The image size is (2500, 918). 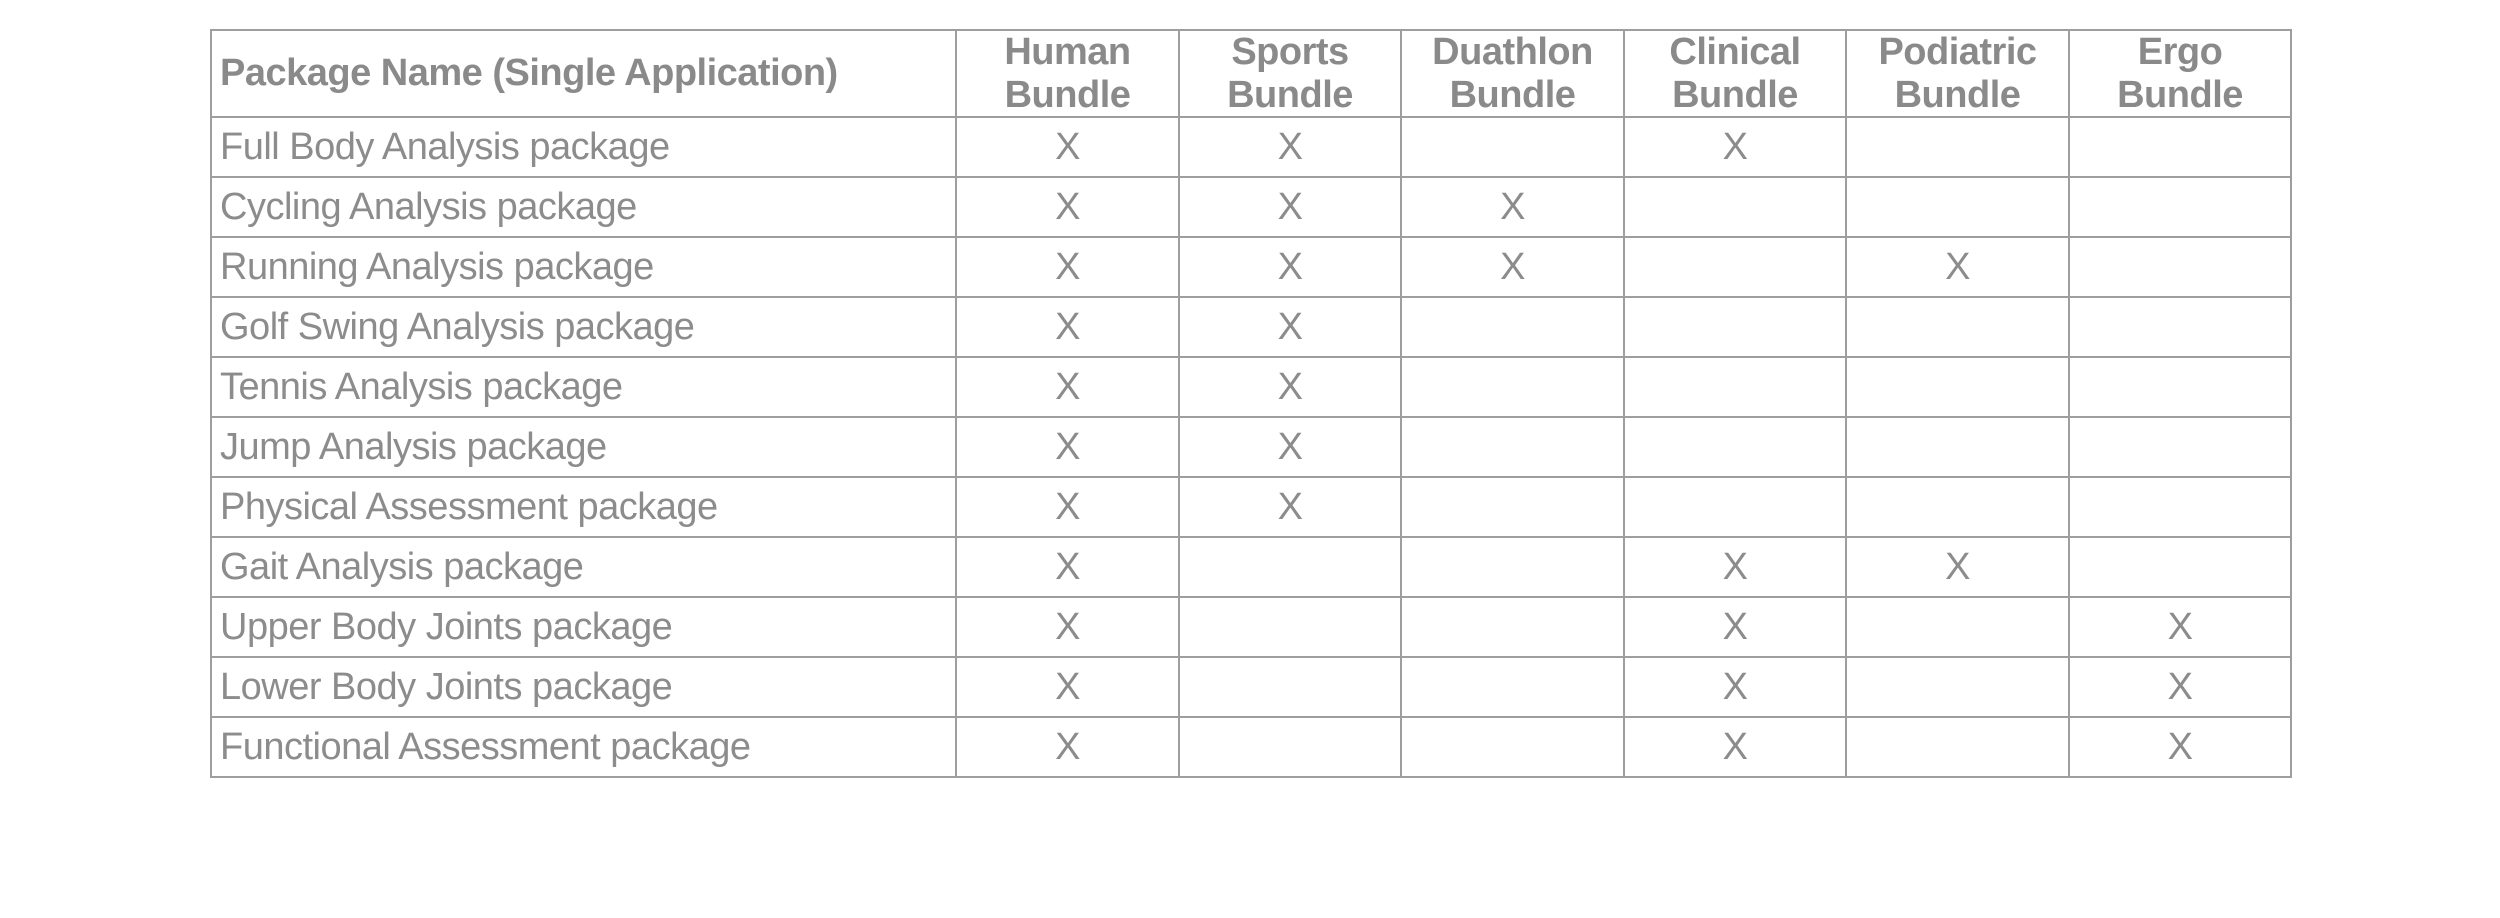 I want to click on table-row: Running Analysis package X X X X, so click(x=1251, y=267).